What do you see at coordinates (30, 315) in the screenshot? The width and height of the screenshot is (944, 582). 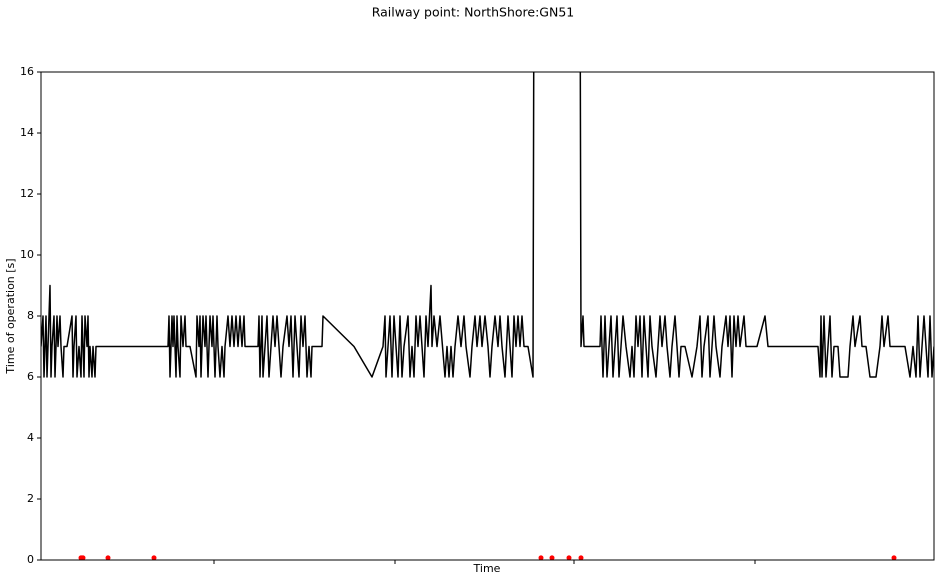 I see `y-tick-label: 8` at bounding box center [30, 315].